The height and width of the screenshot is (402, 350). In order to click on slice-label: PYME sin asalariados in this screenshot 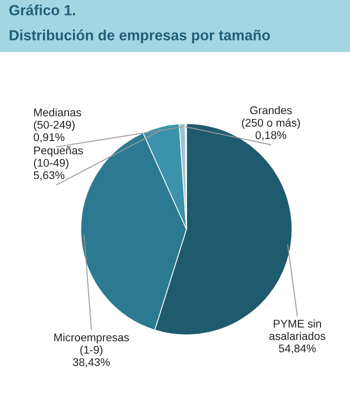, I will do `click(297, 329)`.